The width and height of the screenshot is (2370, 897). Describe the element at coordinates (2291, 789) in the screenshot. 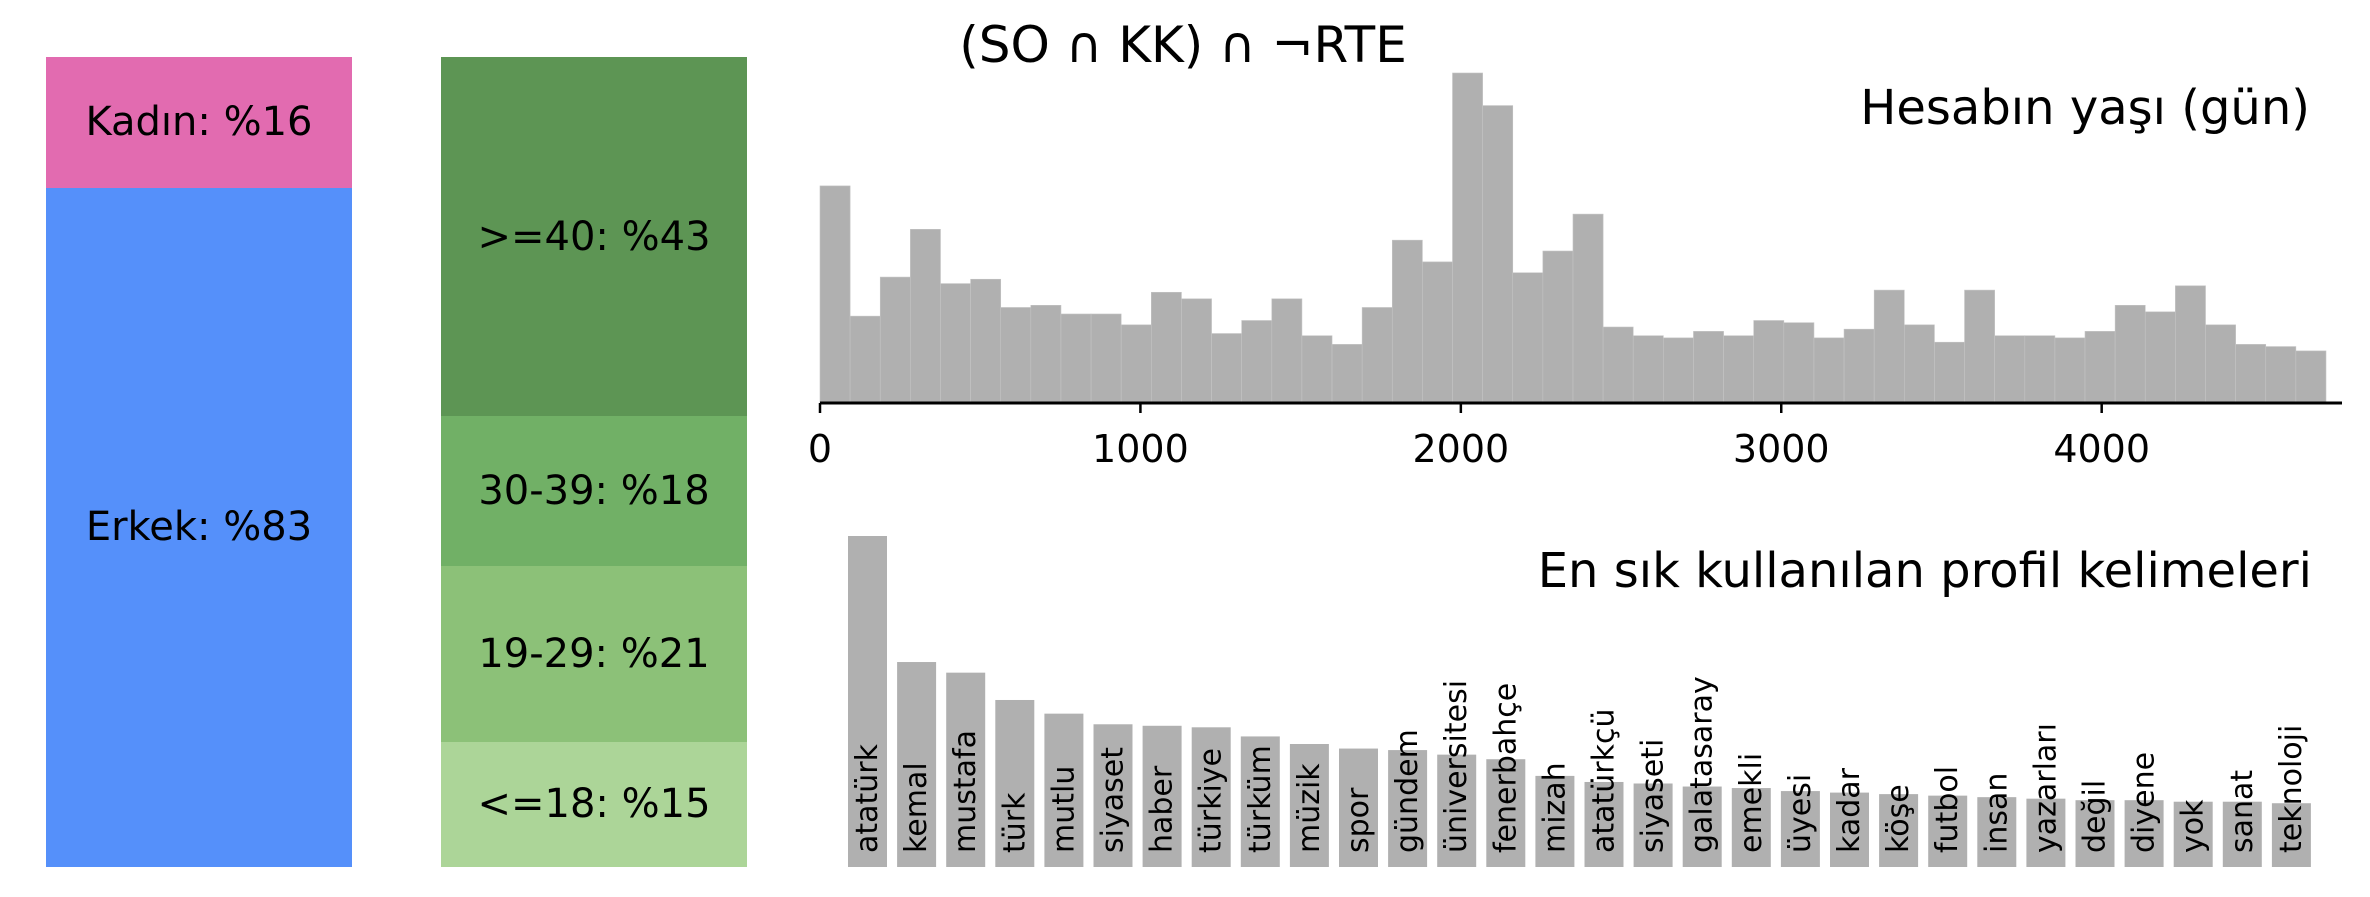

I see `word-label: teknoloji` at that location.